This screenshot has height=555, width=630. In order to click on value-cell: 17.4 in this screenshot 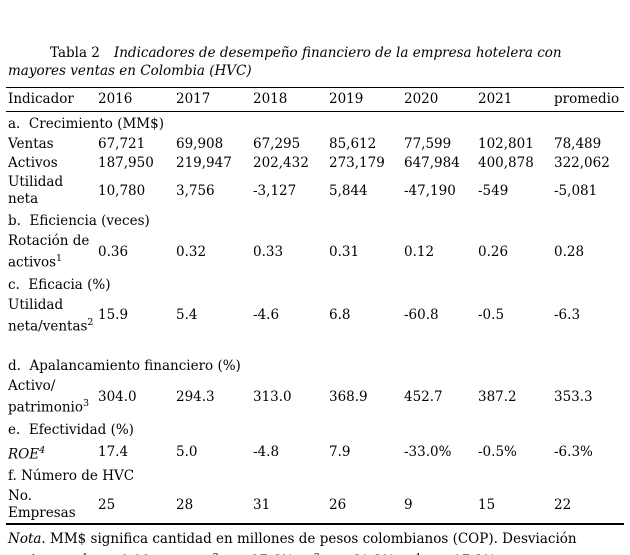, I will do `click(113, 451)`.